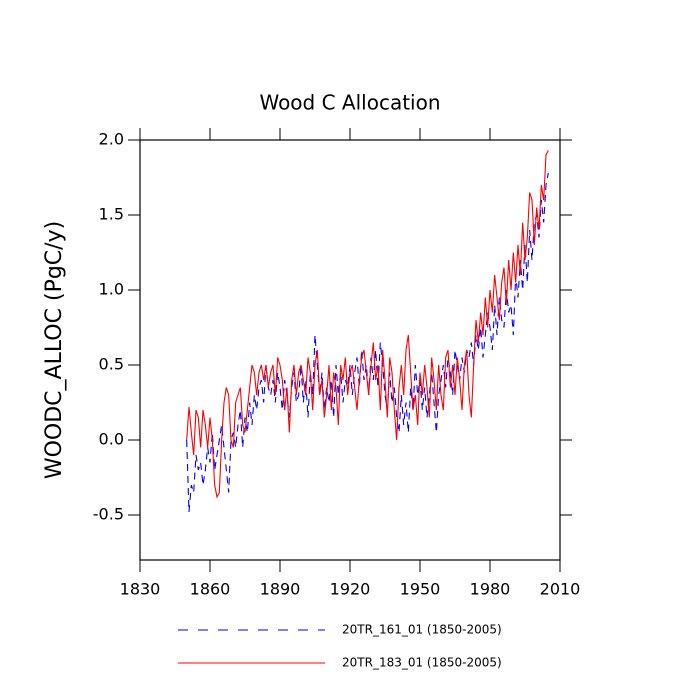  What do you see at coordinates (420, 589) in the screenshot?
I see `x-tick-label: 1950` at bounding box center [420, 589].